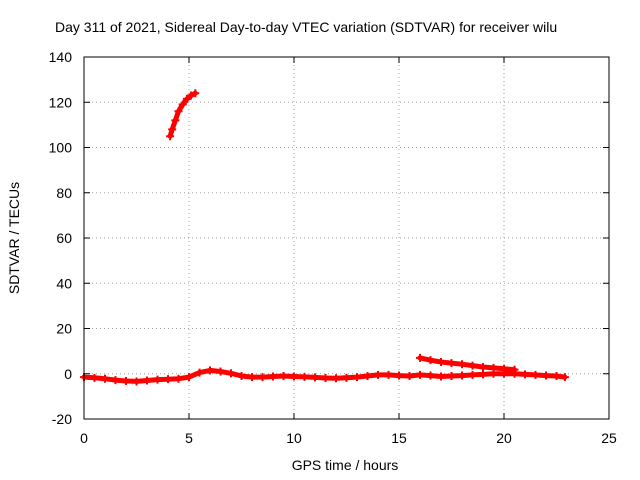 The image size is (640, 480). Describe the element at coordinates (61, 57) in the screenshot. I see `y-tick-label: 140` at that location.